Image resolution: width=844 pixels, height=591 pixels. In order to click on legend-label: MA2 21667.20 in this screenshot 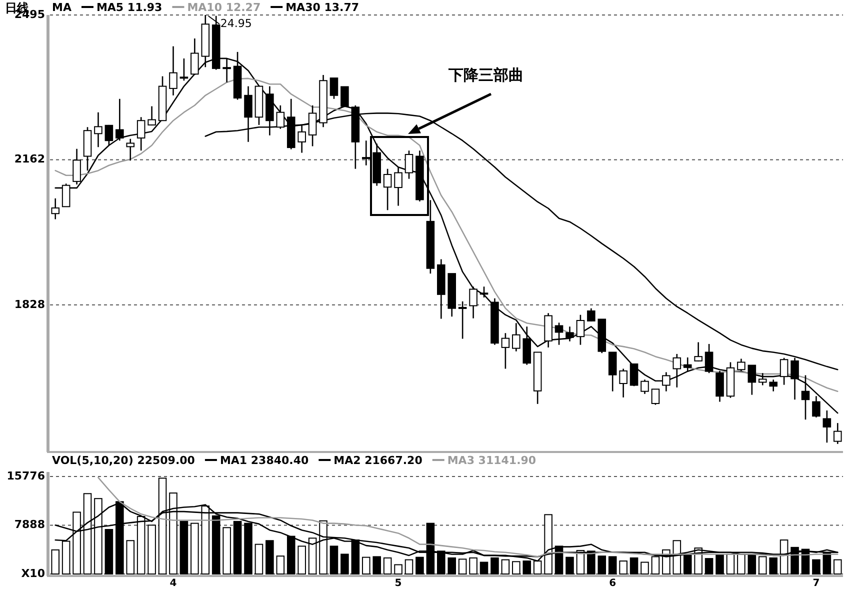, I will do `click(378, 460)`.